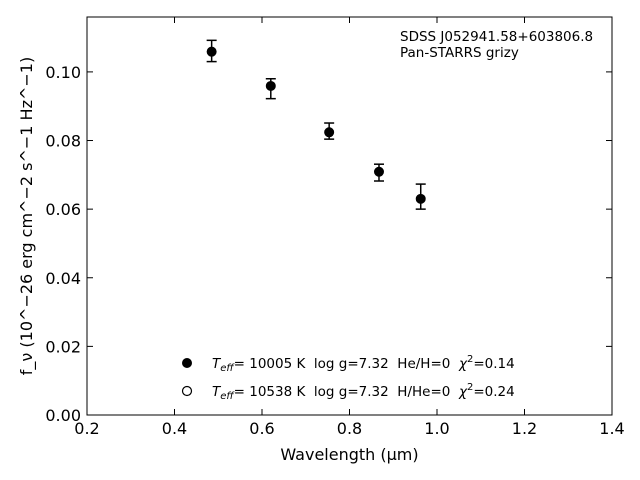 This screenshot has width=640, height=480. Describe the element at coordinates (63, 415) in the screenshot. I see `y-tick-label: 0.00` at that location.